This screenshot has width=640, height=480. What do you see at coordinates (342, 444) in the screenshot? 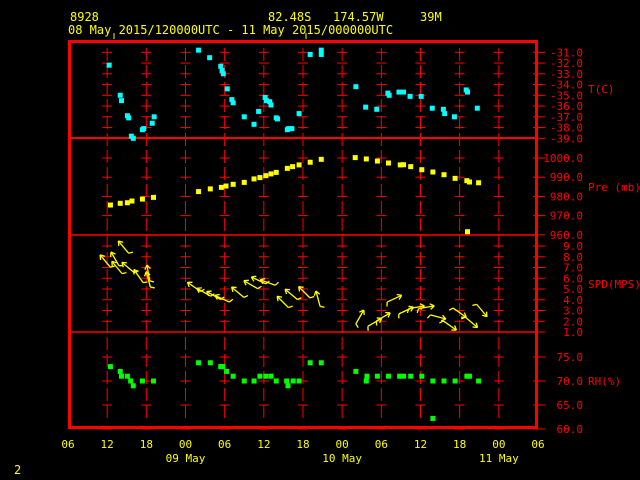
I see `x-tick-label: 00` at bounding box center [342, 444].